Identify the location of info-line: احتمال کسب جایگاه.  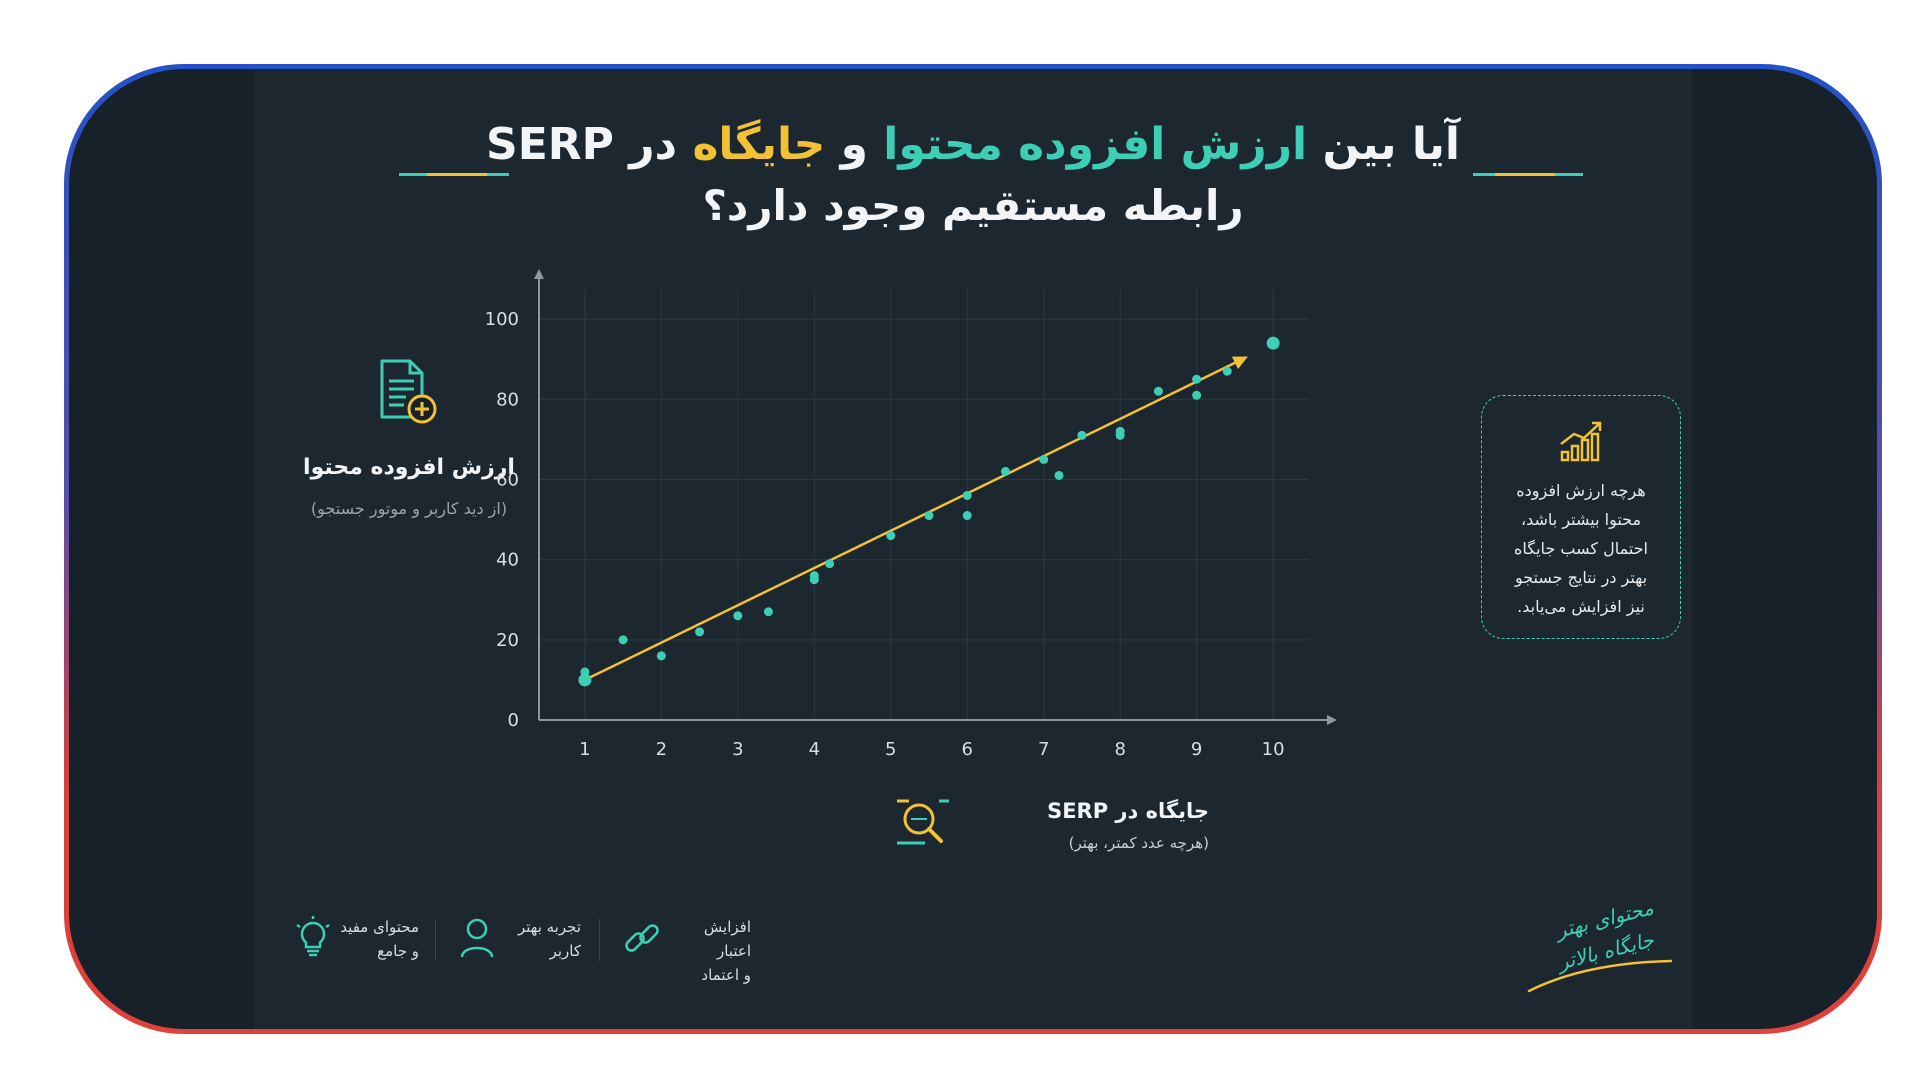
(1581, 548).